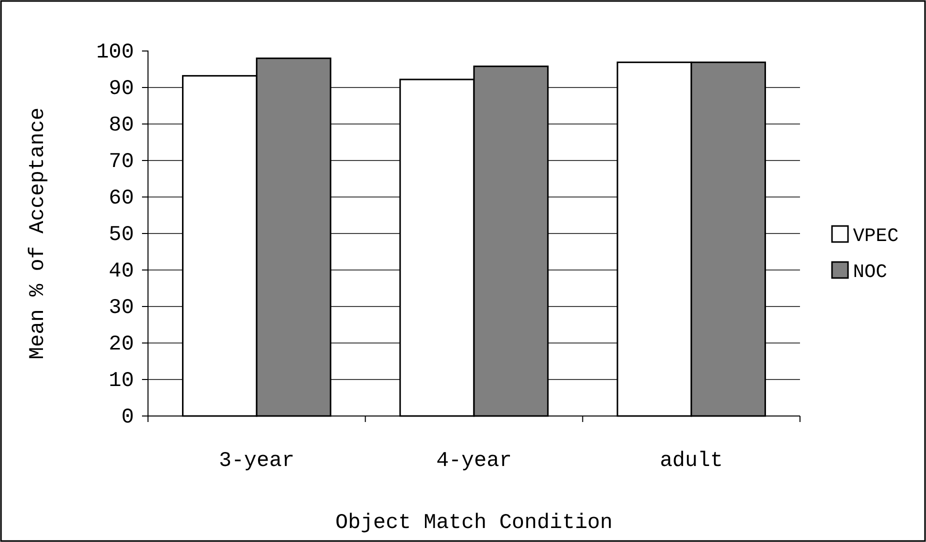 The image size is (926, 542). What do you see at coordinates (876, 236) in the screenshot?
I see `legend-label: VPEC` at bounding box center [876, 236].